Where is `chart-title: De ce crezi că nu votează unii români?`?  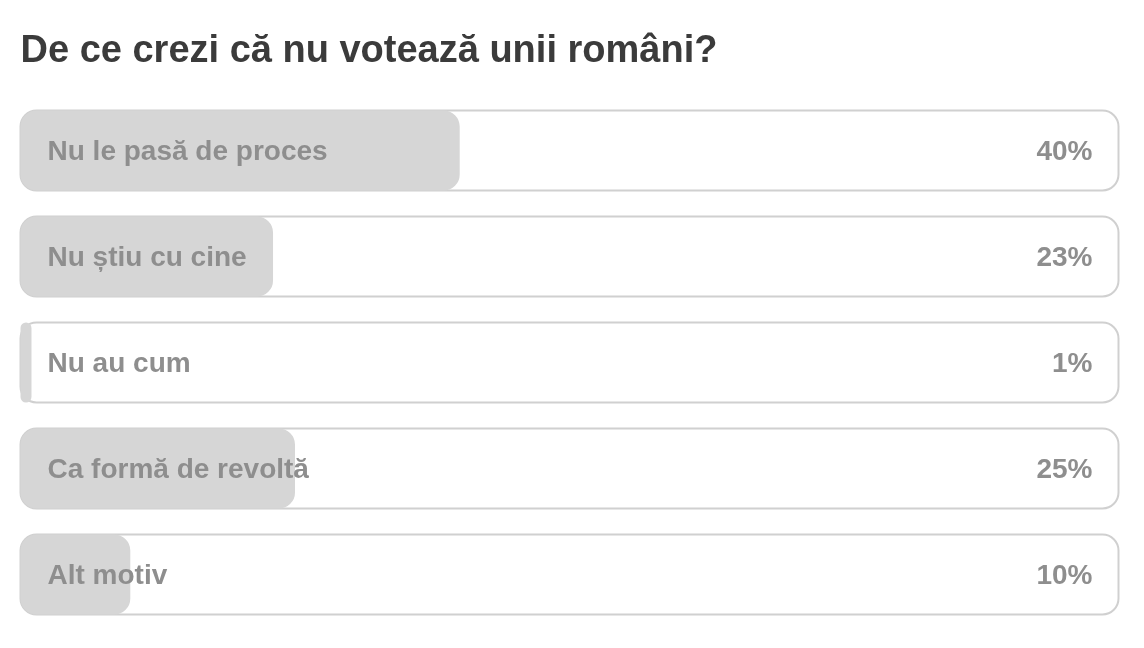 chart-title: De ce crezi că nu votează unii români? is located at coordinates (369, 48).